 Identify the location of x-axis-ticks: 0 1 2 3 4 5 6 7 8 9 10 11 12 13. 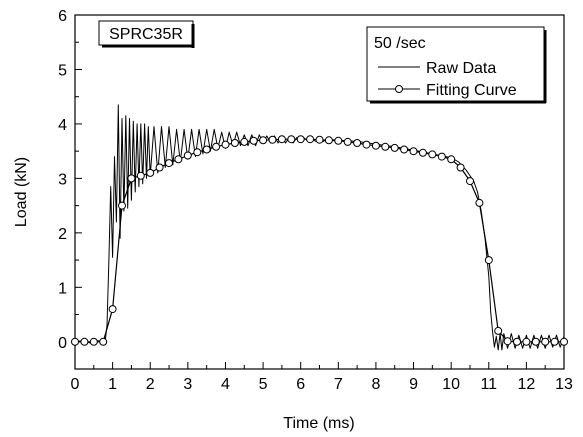
(322, 377).